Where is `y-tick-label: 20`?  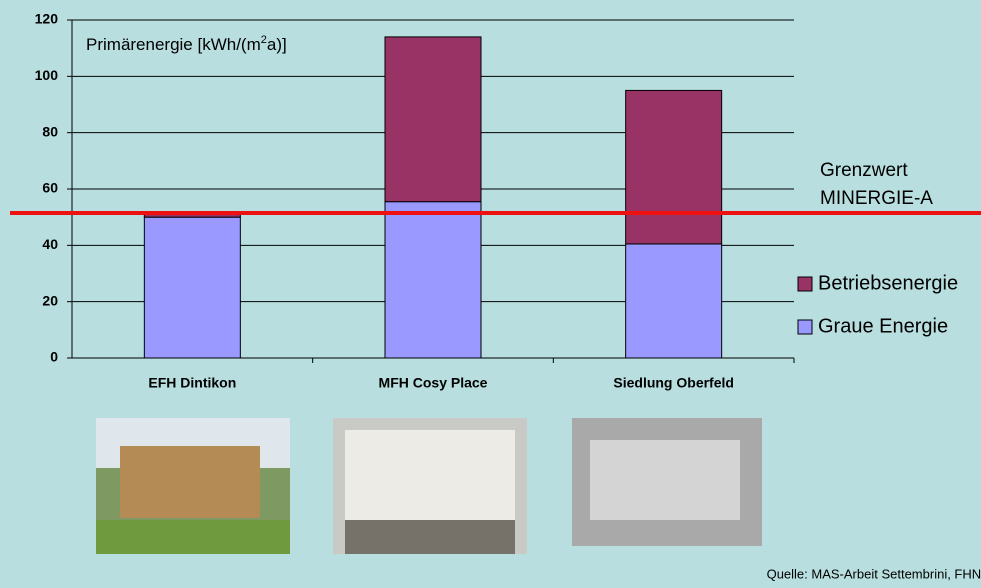
y-tick-label: 20 is located at coordinates (50, 300).